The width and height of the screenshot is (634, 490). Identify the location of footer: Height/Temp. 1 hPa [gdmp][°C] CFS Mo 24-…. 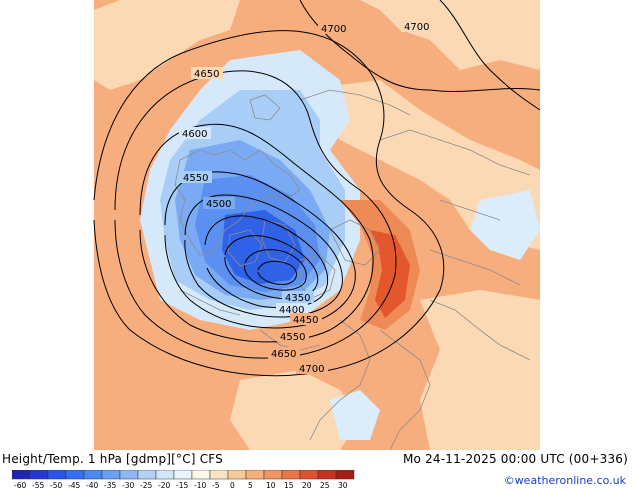
(317, 470).